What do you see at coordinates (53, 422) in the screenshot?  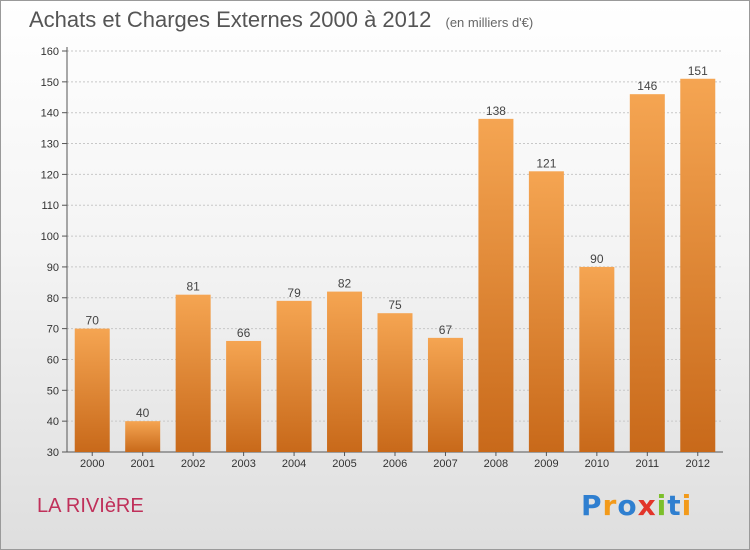 I see `y-tick-label: 40` at bounding box center [53, 422].